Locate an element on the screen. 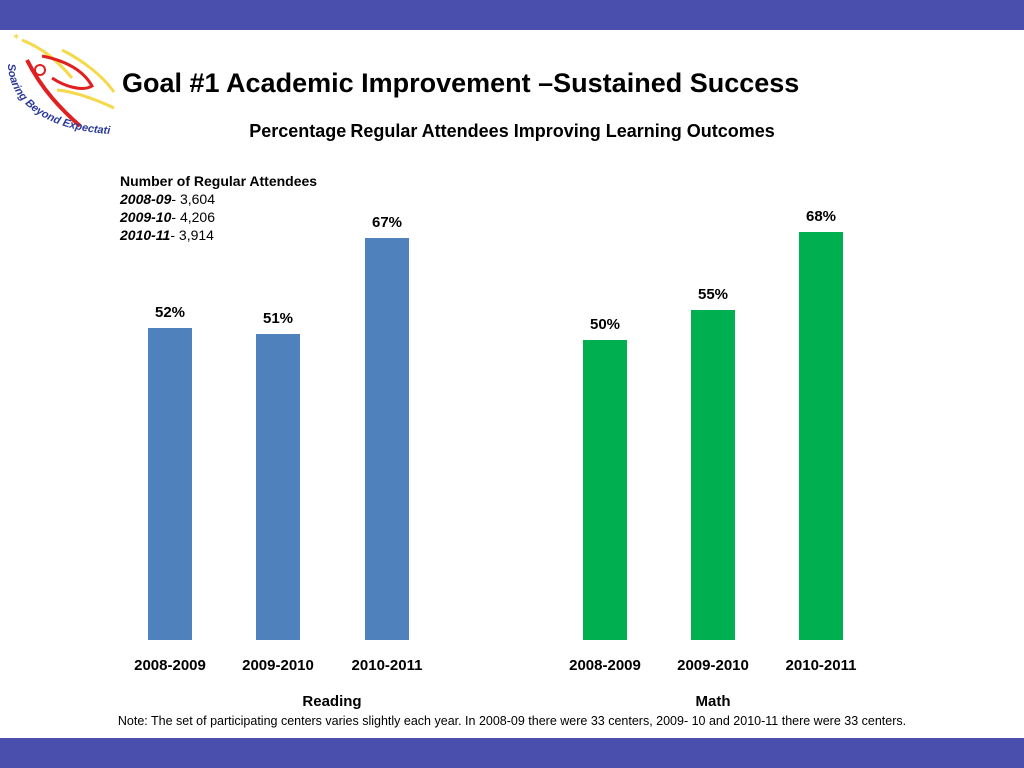 Image resolution: width=1024 pixels, height=768 pixels. reading-tick-label: 2008-2009 is located at coordinates (170, 665).